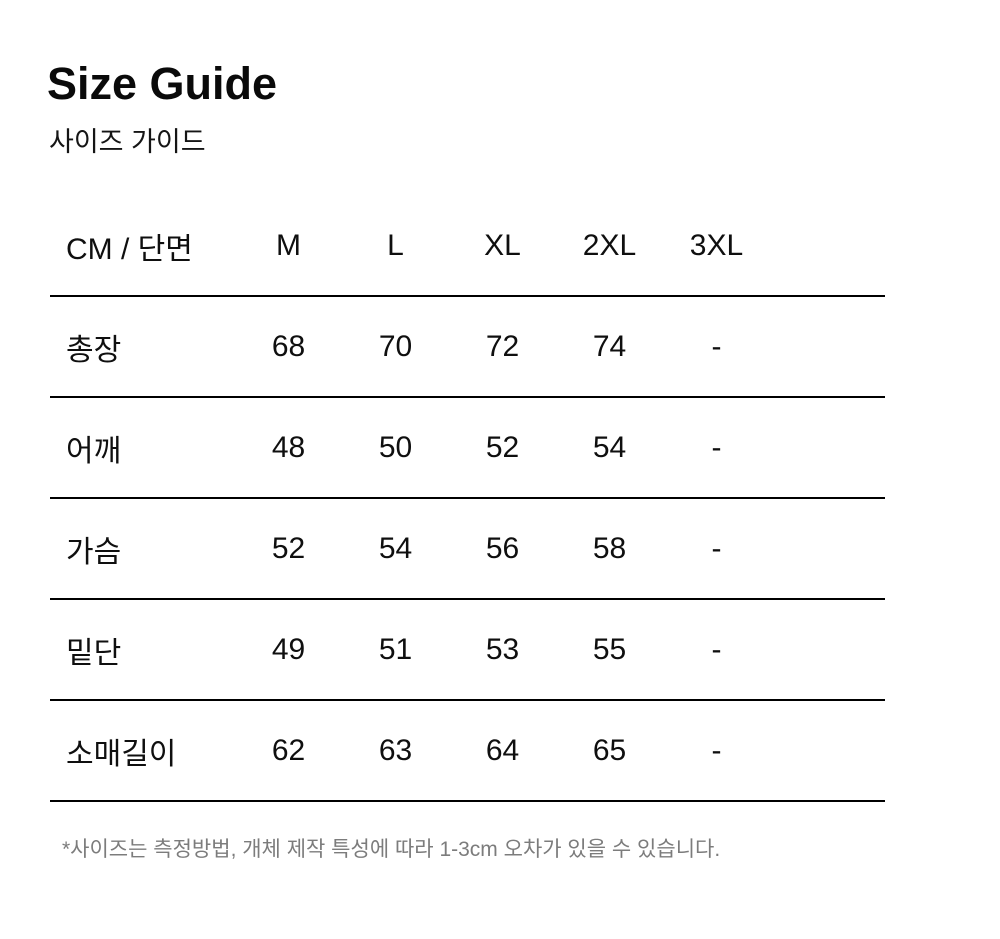  Describe the element at coordinates (609, 751) in the screenshot. I see `measurement-value: 65` at that location.